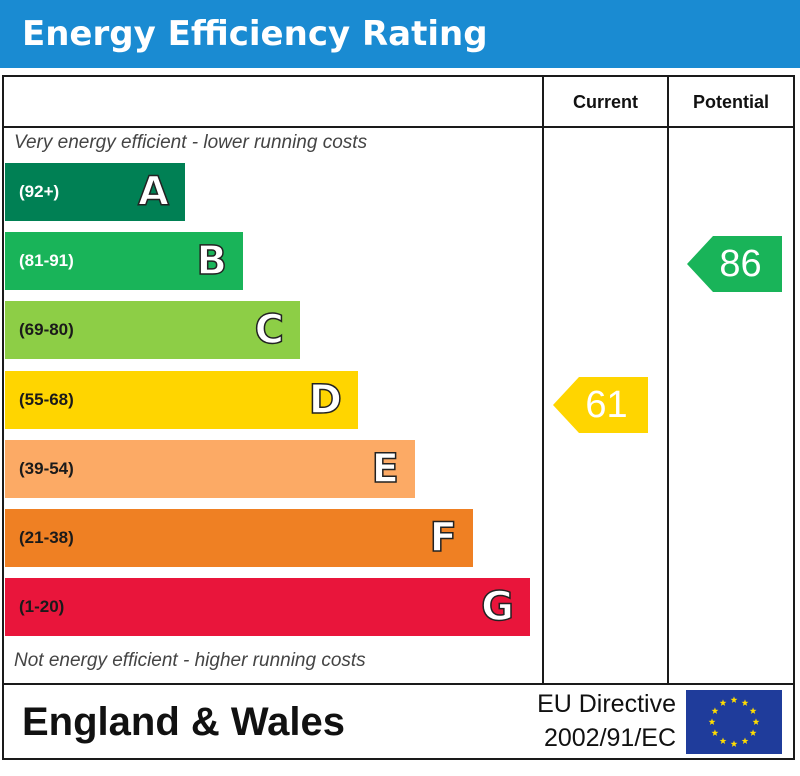  I want to click on band-d: (55-68) D, so click(181, 400).